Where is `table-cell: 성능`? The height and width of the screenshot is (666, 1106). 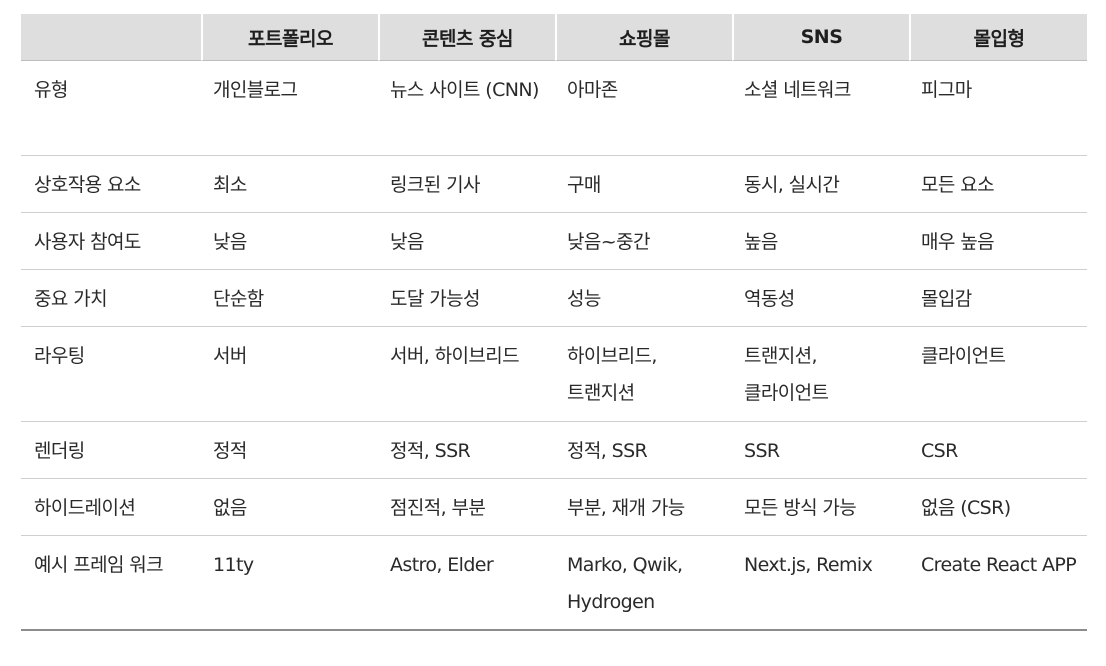
table-cell: 성능 is located at coordinates (643, 298).